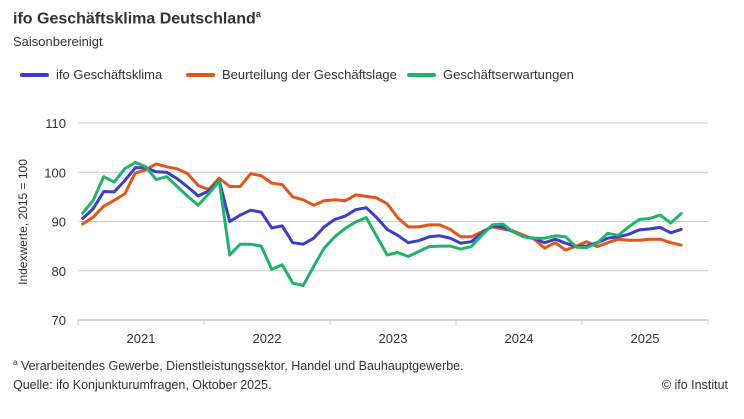 This screenshot has height=419, width=744. Describe the element at coordinates (291, 74) in the screenshot. I see `legend-item-geschaeftslage: Beurteilung der Geschäftslage` at that location.